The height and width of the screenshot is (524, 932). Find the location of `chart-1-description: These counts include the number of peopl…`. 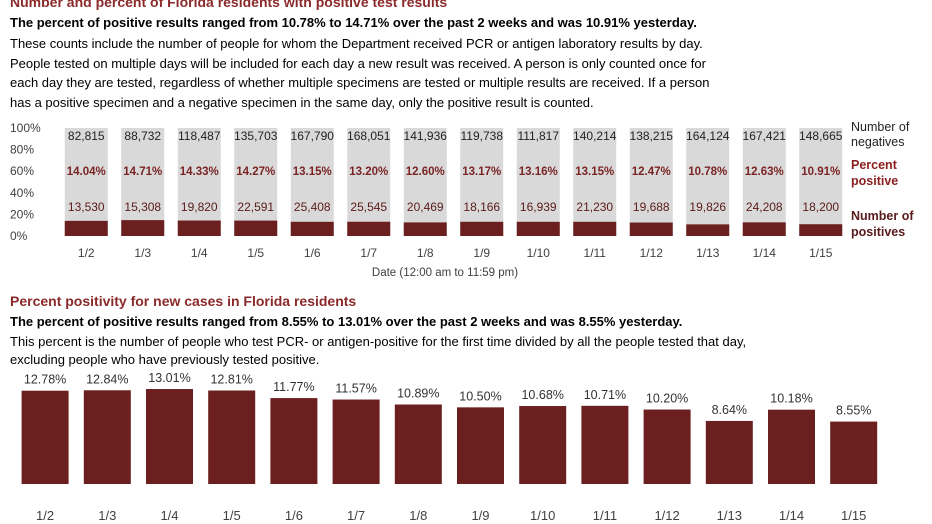

chart-1-description: These counts include the number of peopl… is located at coordinates (410, 73).